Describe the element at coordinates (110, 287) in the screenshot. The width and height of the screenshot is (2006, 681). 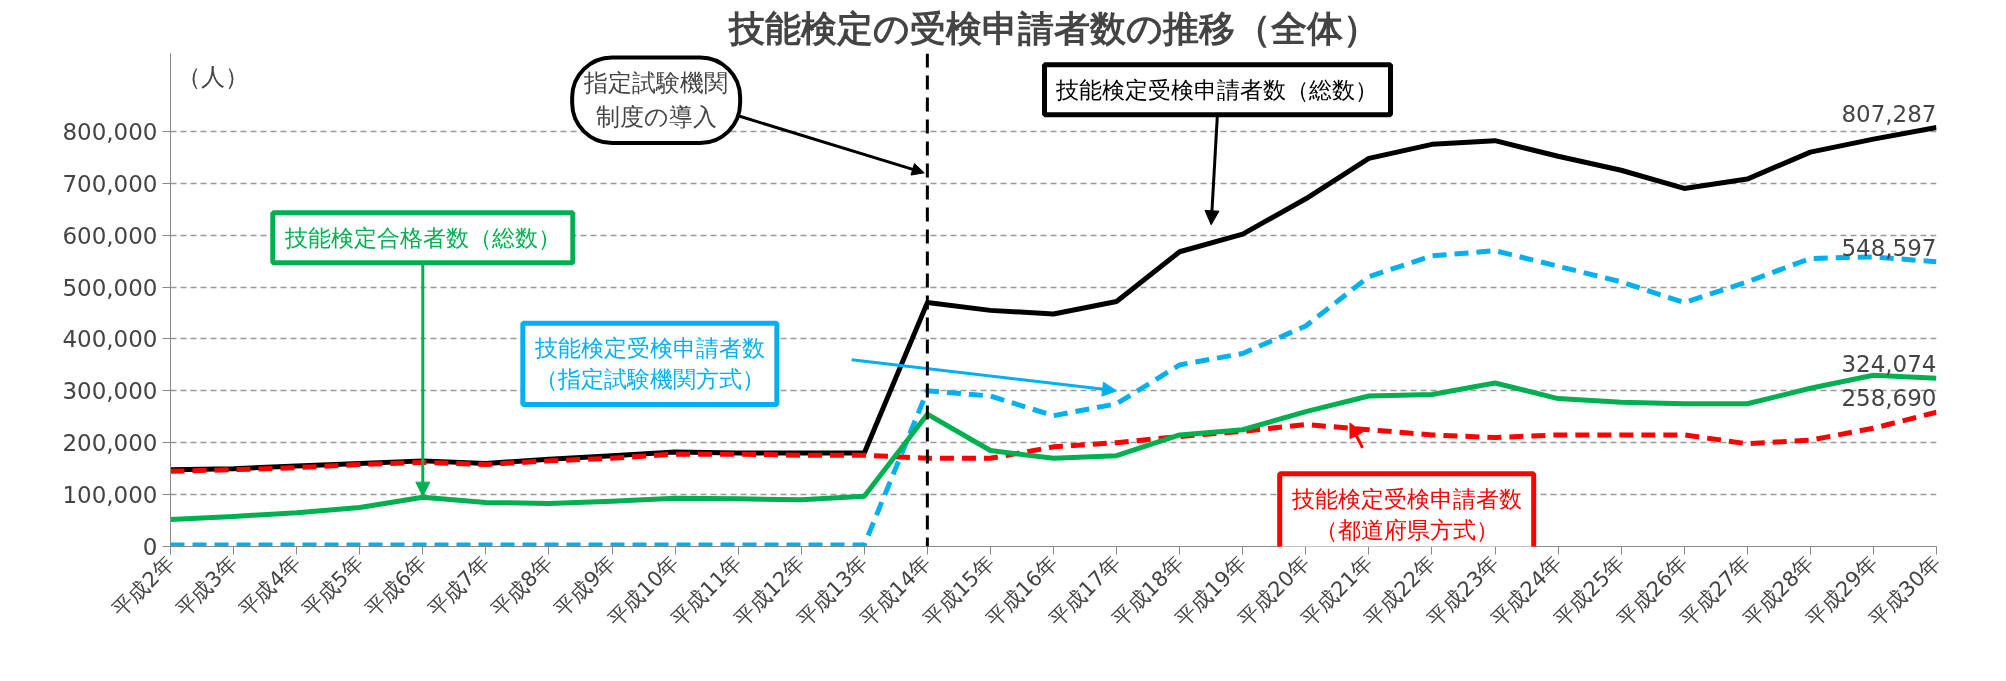
I see `y-tick-label: 500,000` at that location.